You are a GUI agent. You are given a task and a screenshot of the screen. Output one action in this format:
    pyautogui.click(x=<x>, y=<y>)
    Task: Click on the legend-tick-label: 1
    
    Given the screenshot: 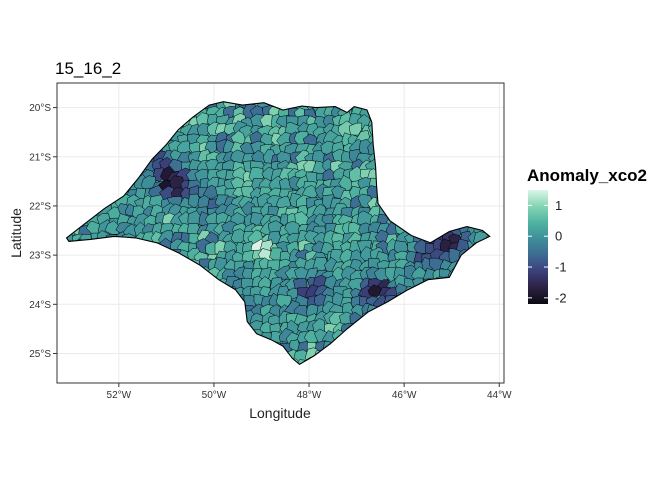 What is the action you would take?
    pyautogui.click(x=558, y=205)
    